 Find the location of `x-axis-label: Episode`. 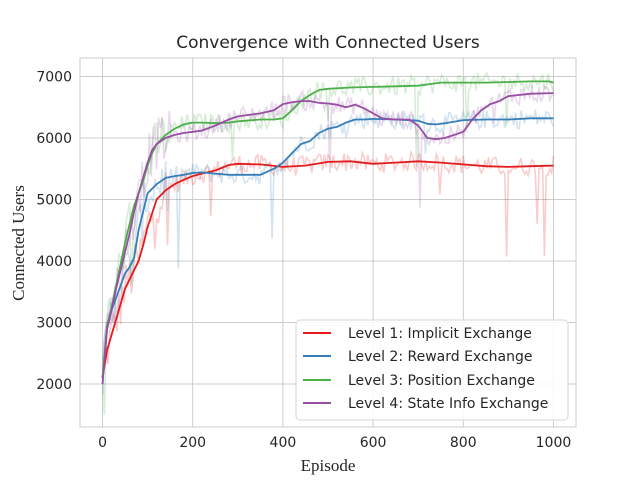

x-axis-label: Episode is located at coordinates (328, 465).